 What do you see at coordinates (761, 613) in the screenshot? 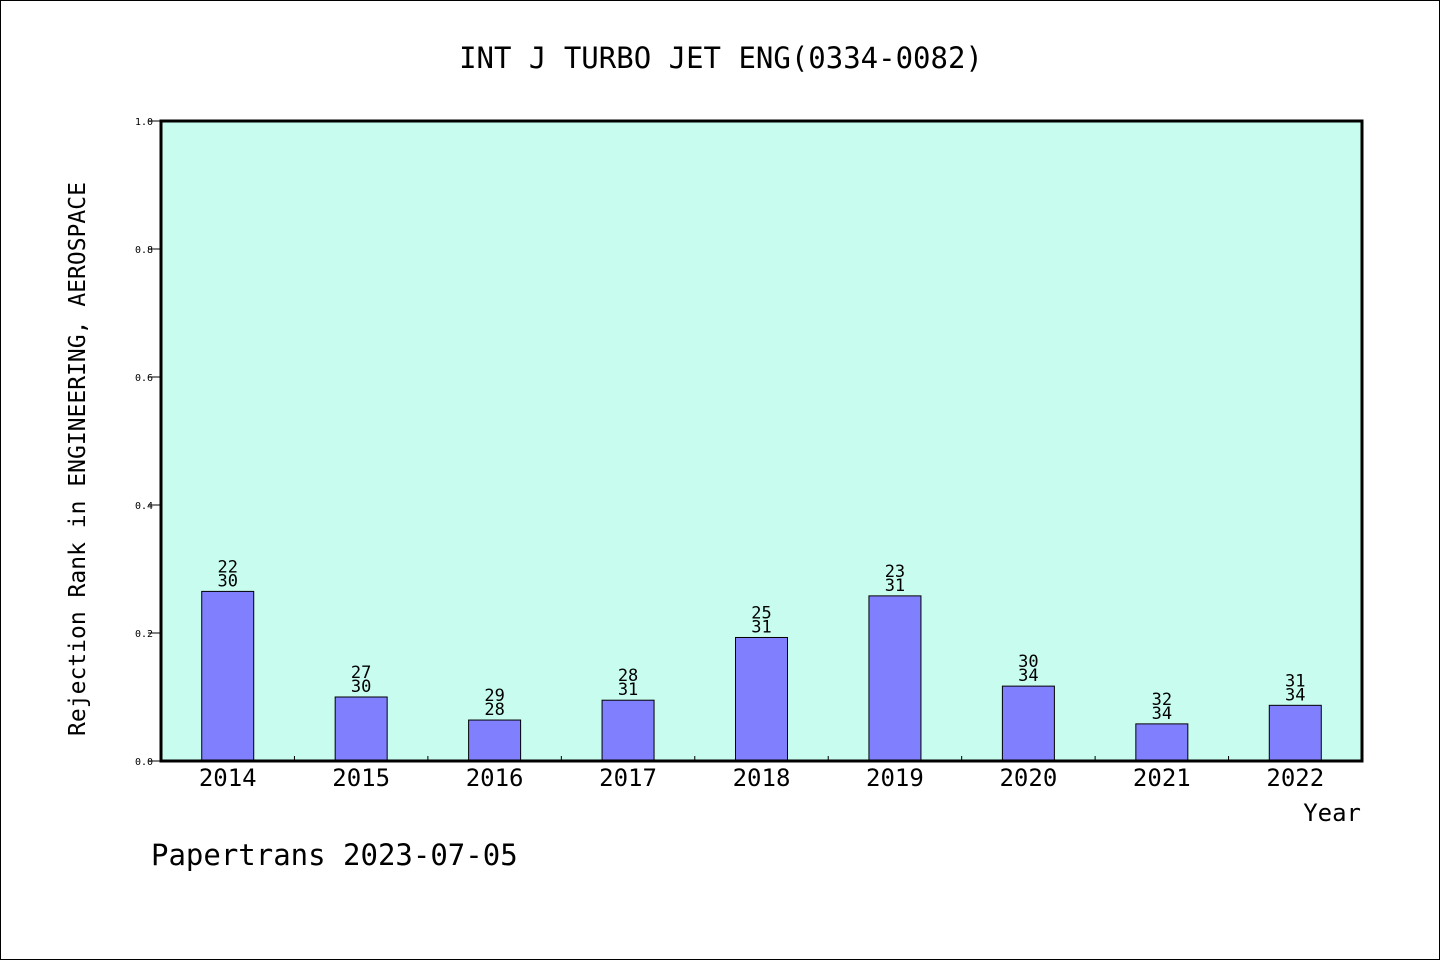
I see `bar-label-top-2018: 25` at bounding box center [761, 613].